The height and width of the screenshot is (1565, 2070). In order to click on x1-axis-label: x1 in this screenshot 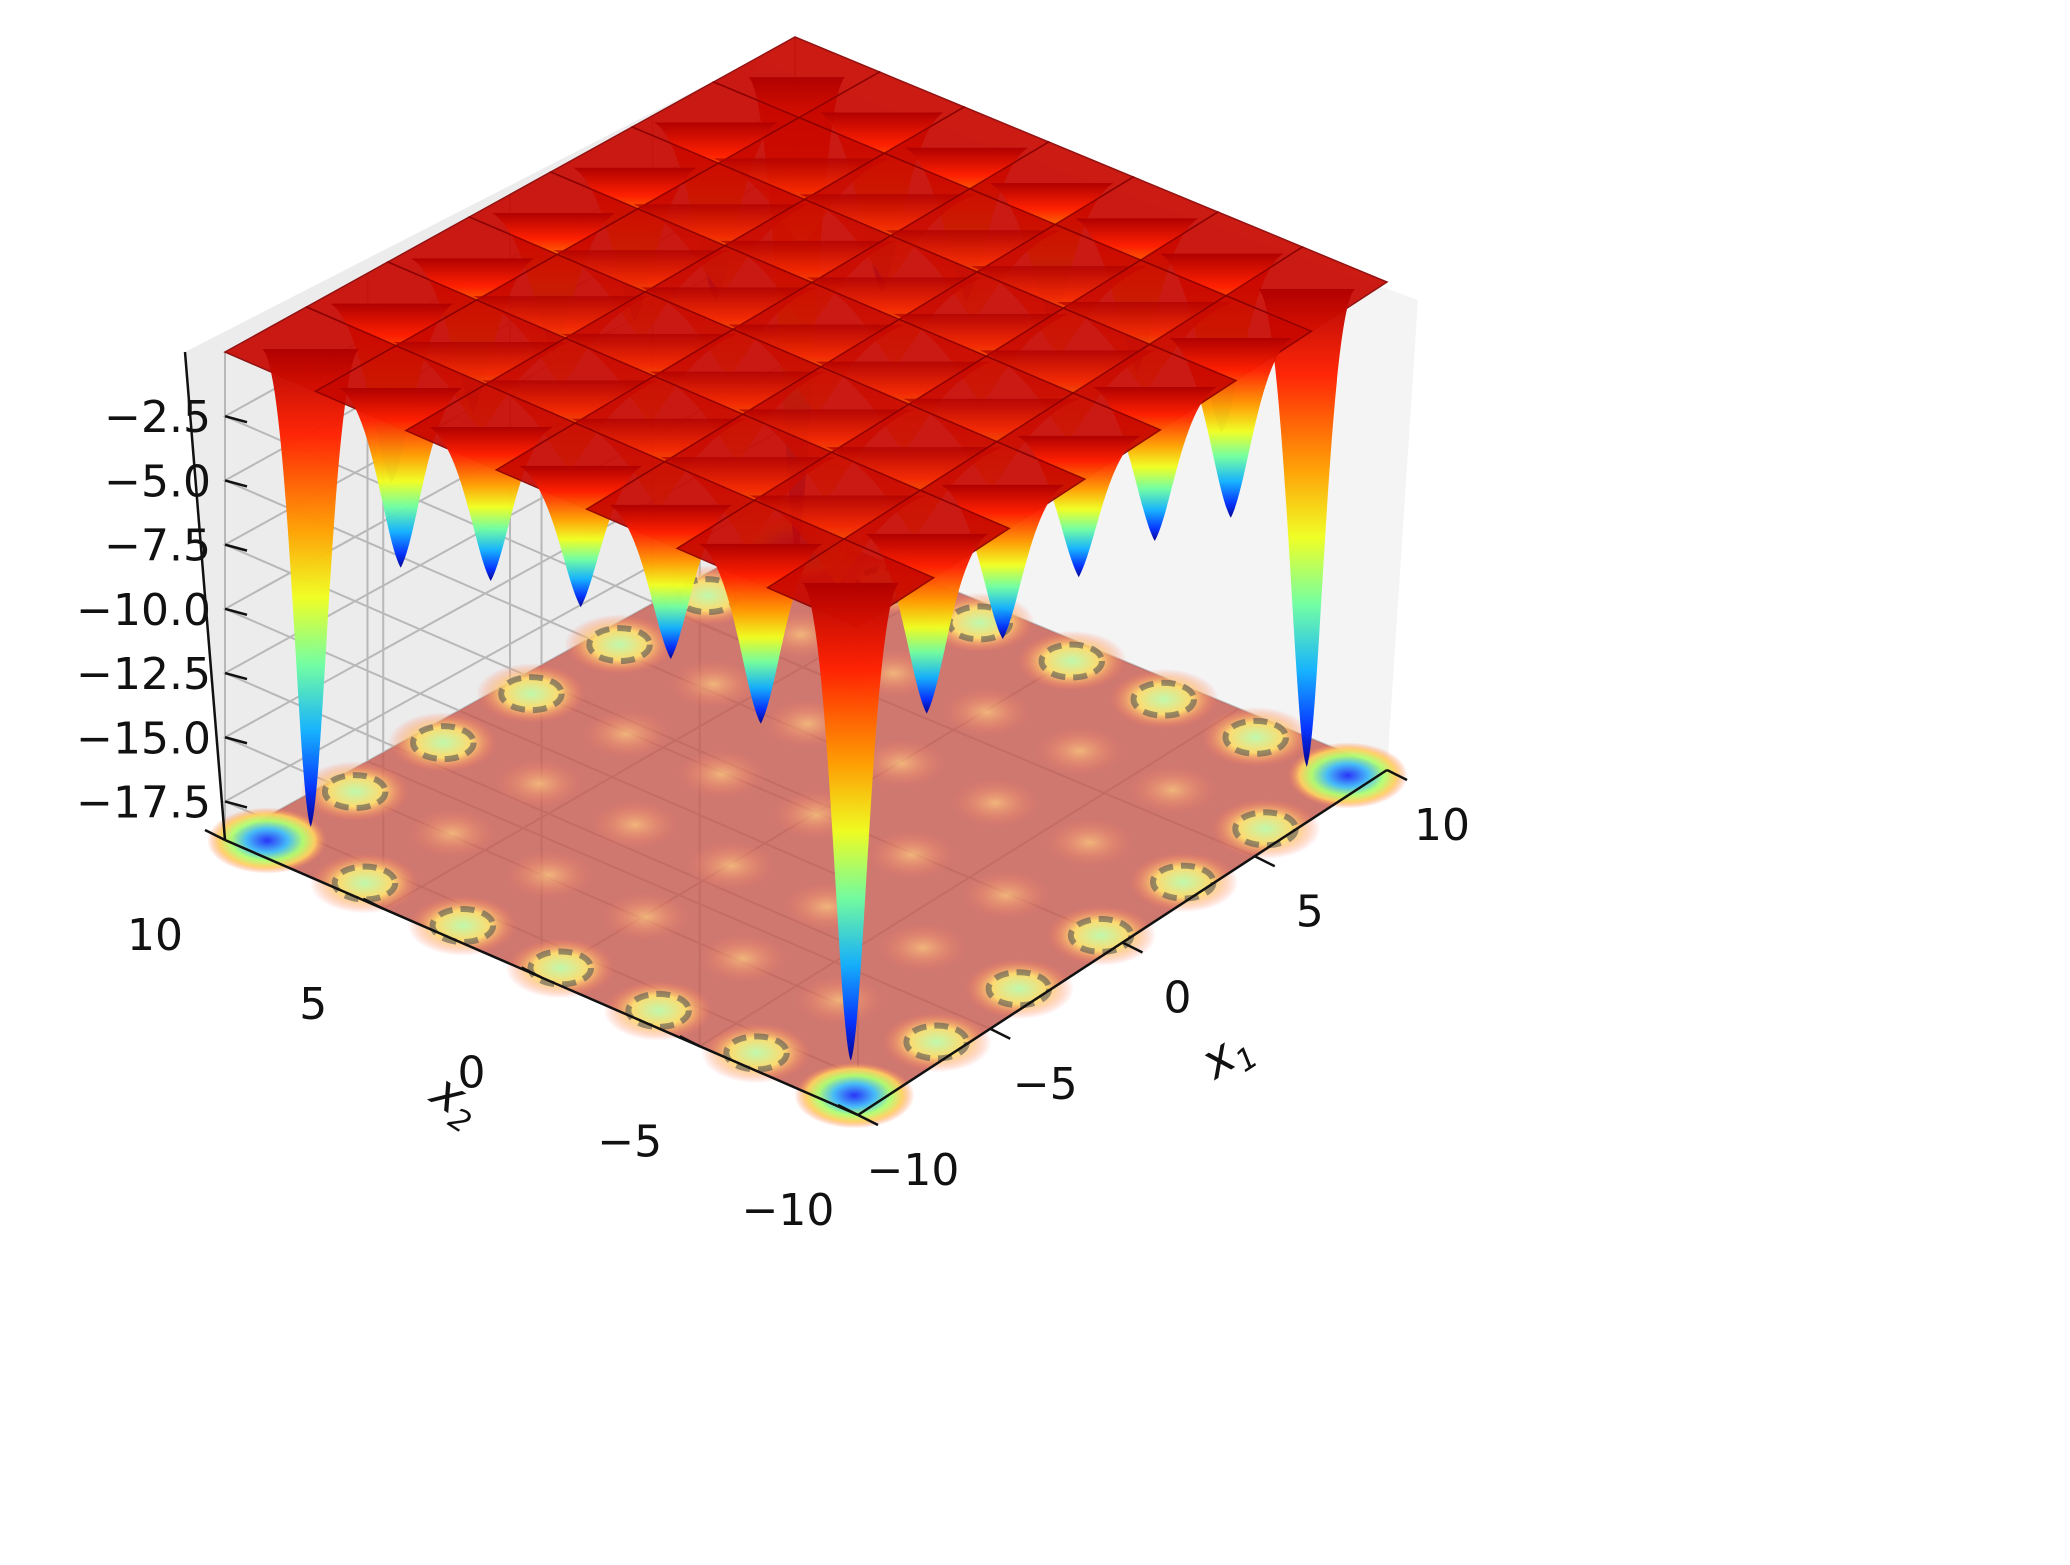, I will do `click(1226, 1056)`.